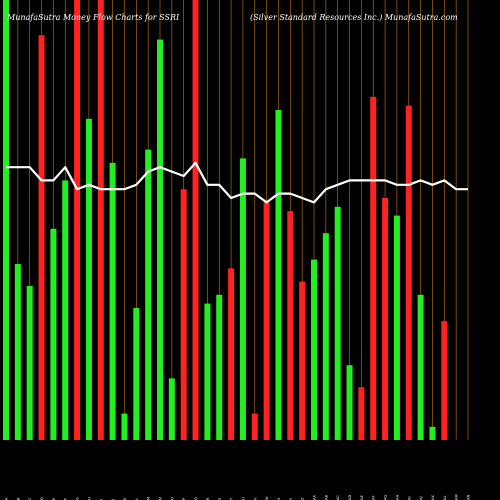 The image size is (500, 500). What do you see at coordinates (30, 498) in the screenshot?
I see `x-tick-label: C` at bounding box center [30, 498].